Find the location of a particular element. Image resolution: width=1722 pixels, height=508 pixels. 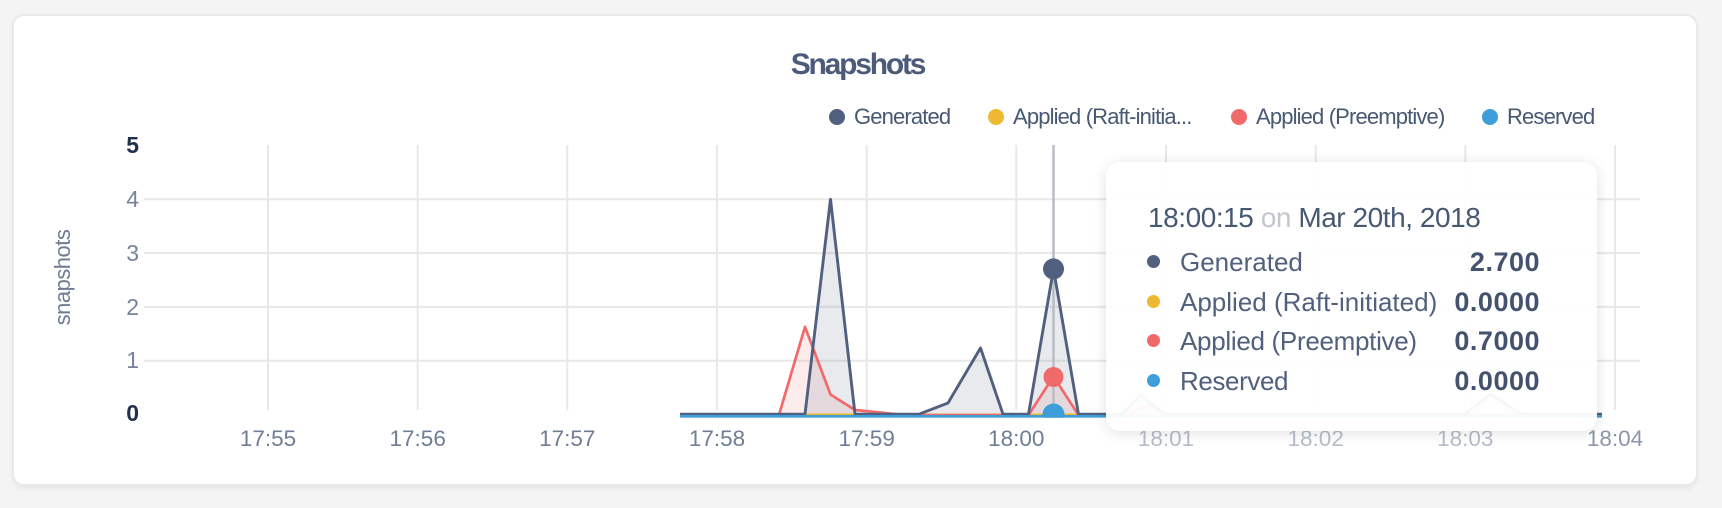

svg-text: 4 is located at coordinates (132, 199).